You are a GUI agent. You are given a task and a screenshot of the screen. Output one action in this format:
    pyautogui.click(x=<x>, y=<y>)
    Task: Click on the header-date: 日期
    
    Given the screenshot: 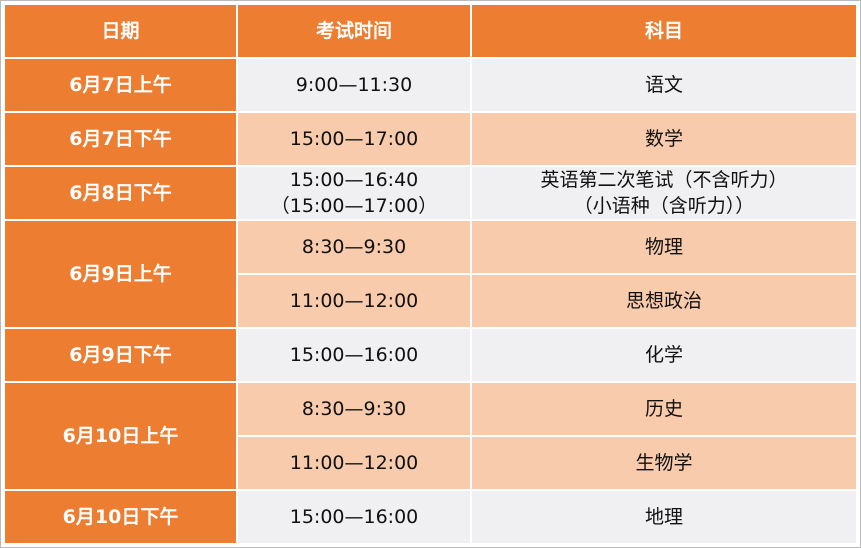 What is the action you would take?
    pyautogui.click(x=120, y=31)
    